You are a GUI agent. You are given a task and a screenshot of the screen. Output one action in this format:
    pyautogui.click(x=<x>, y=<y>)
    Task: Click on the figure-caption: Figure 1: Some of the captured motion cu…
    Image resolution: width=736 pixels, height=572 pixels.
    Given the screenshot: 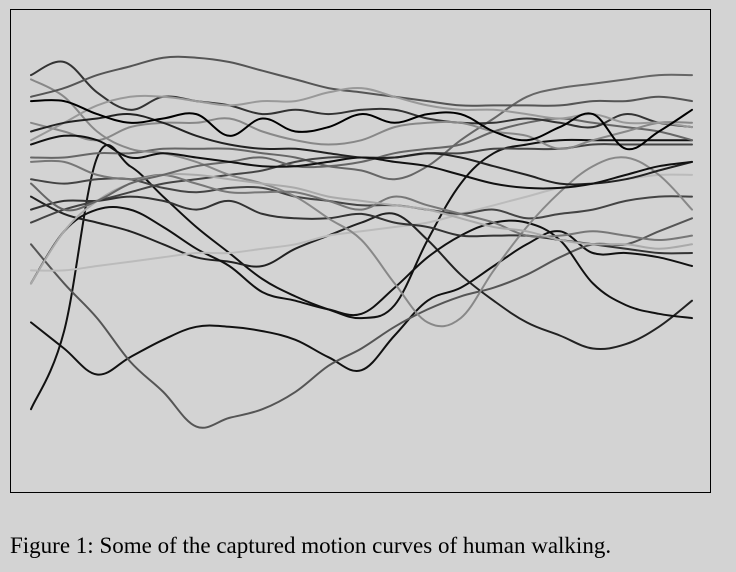 What is the action you would take?
    pyautogui.click(x=311, y=545)
    